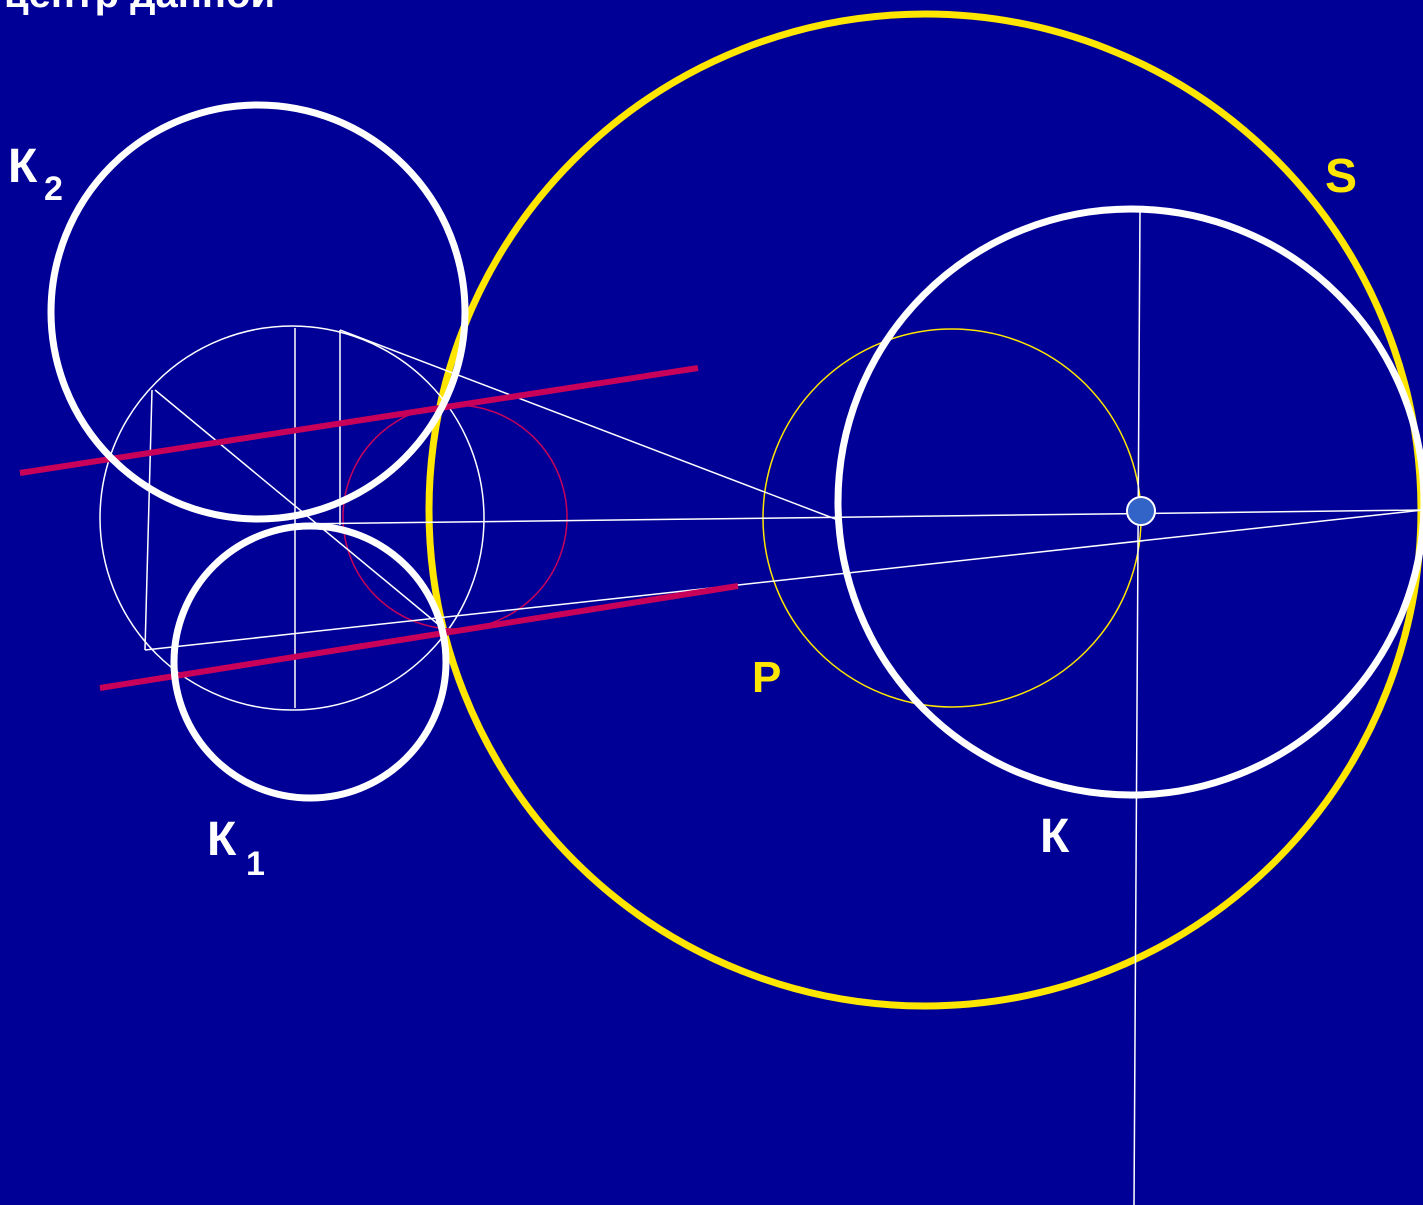 The image size is (1423, 1205). I want to click on label-k2: К, so click(23, 166).